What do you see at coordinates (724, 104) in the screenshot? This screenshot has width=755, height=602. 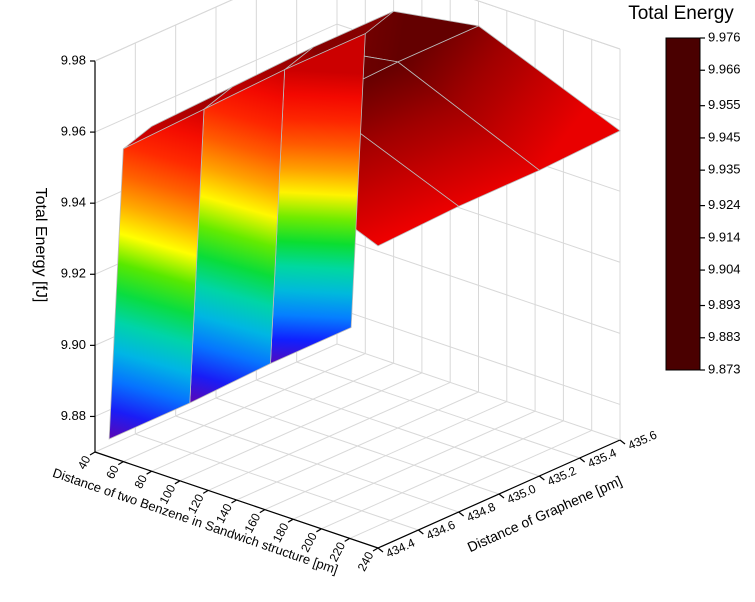 I see `colorbar-tick-label: 9.955` at bounding box center [724, 104].